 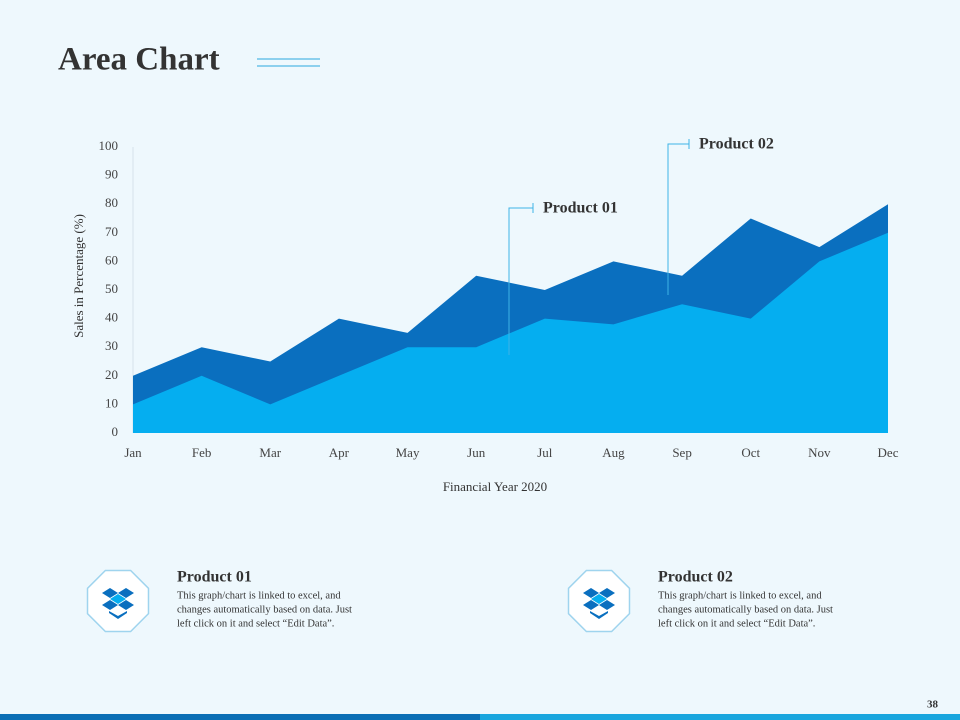 I want to click on y-tick-label: 40, so click(x=111, y=317).